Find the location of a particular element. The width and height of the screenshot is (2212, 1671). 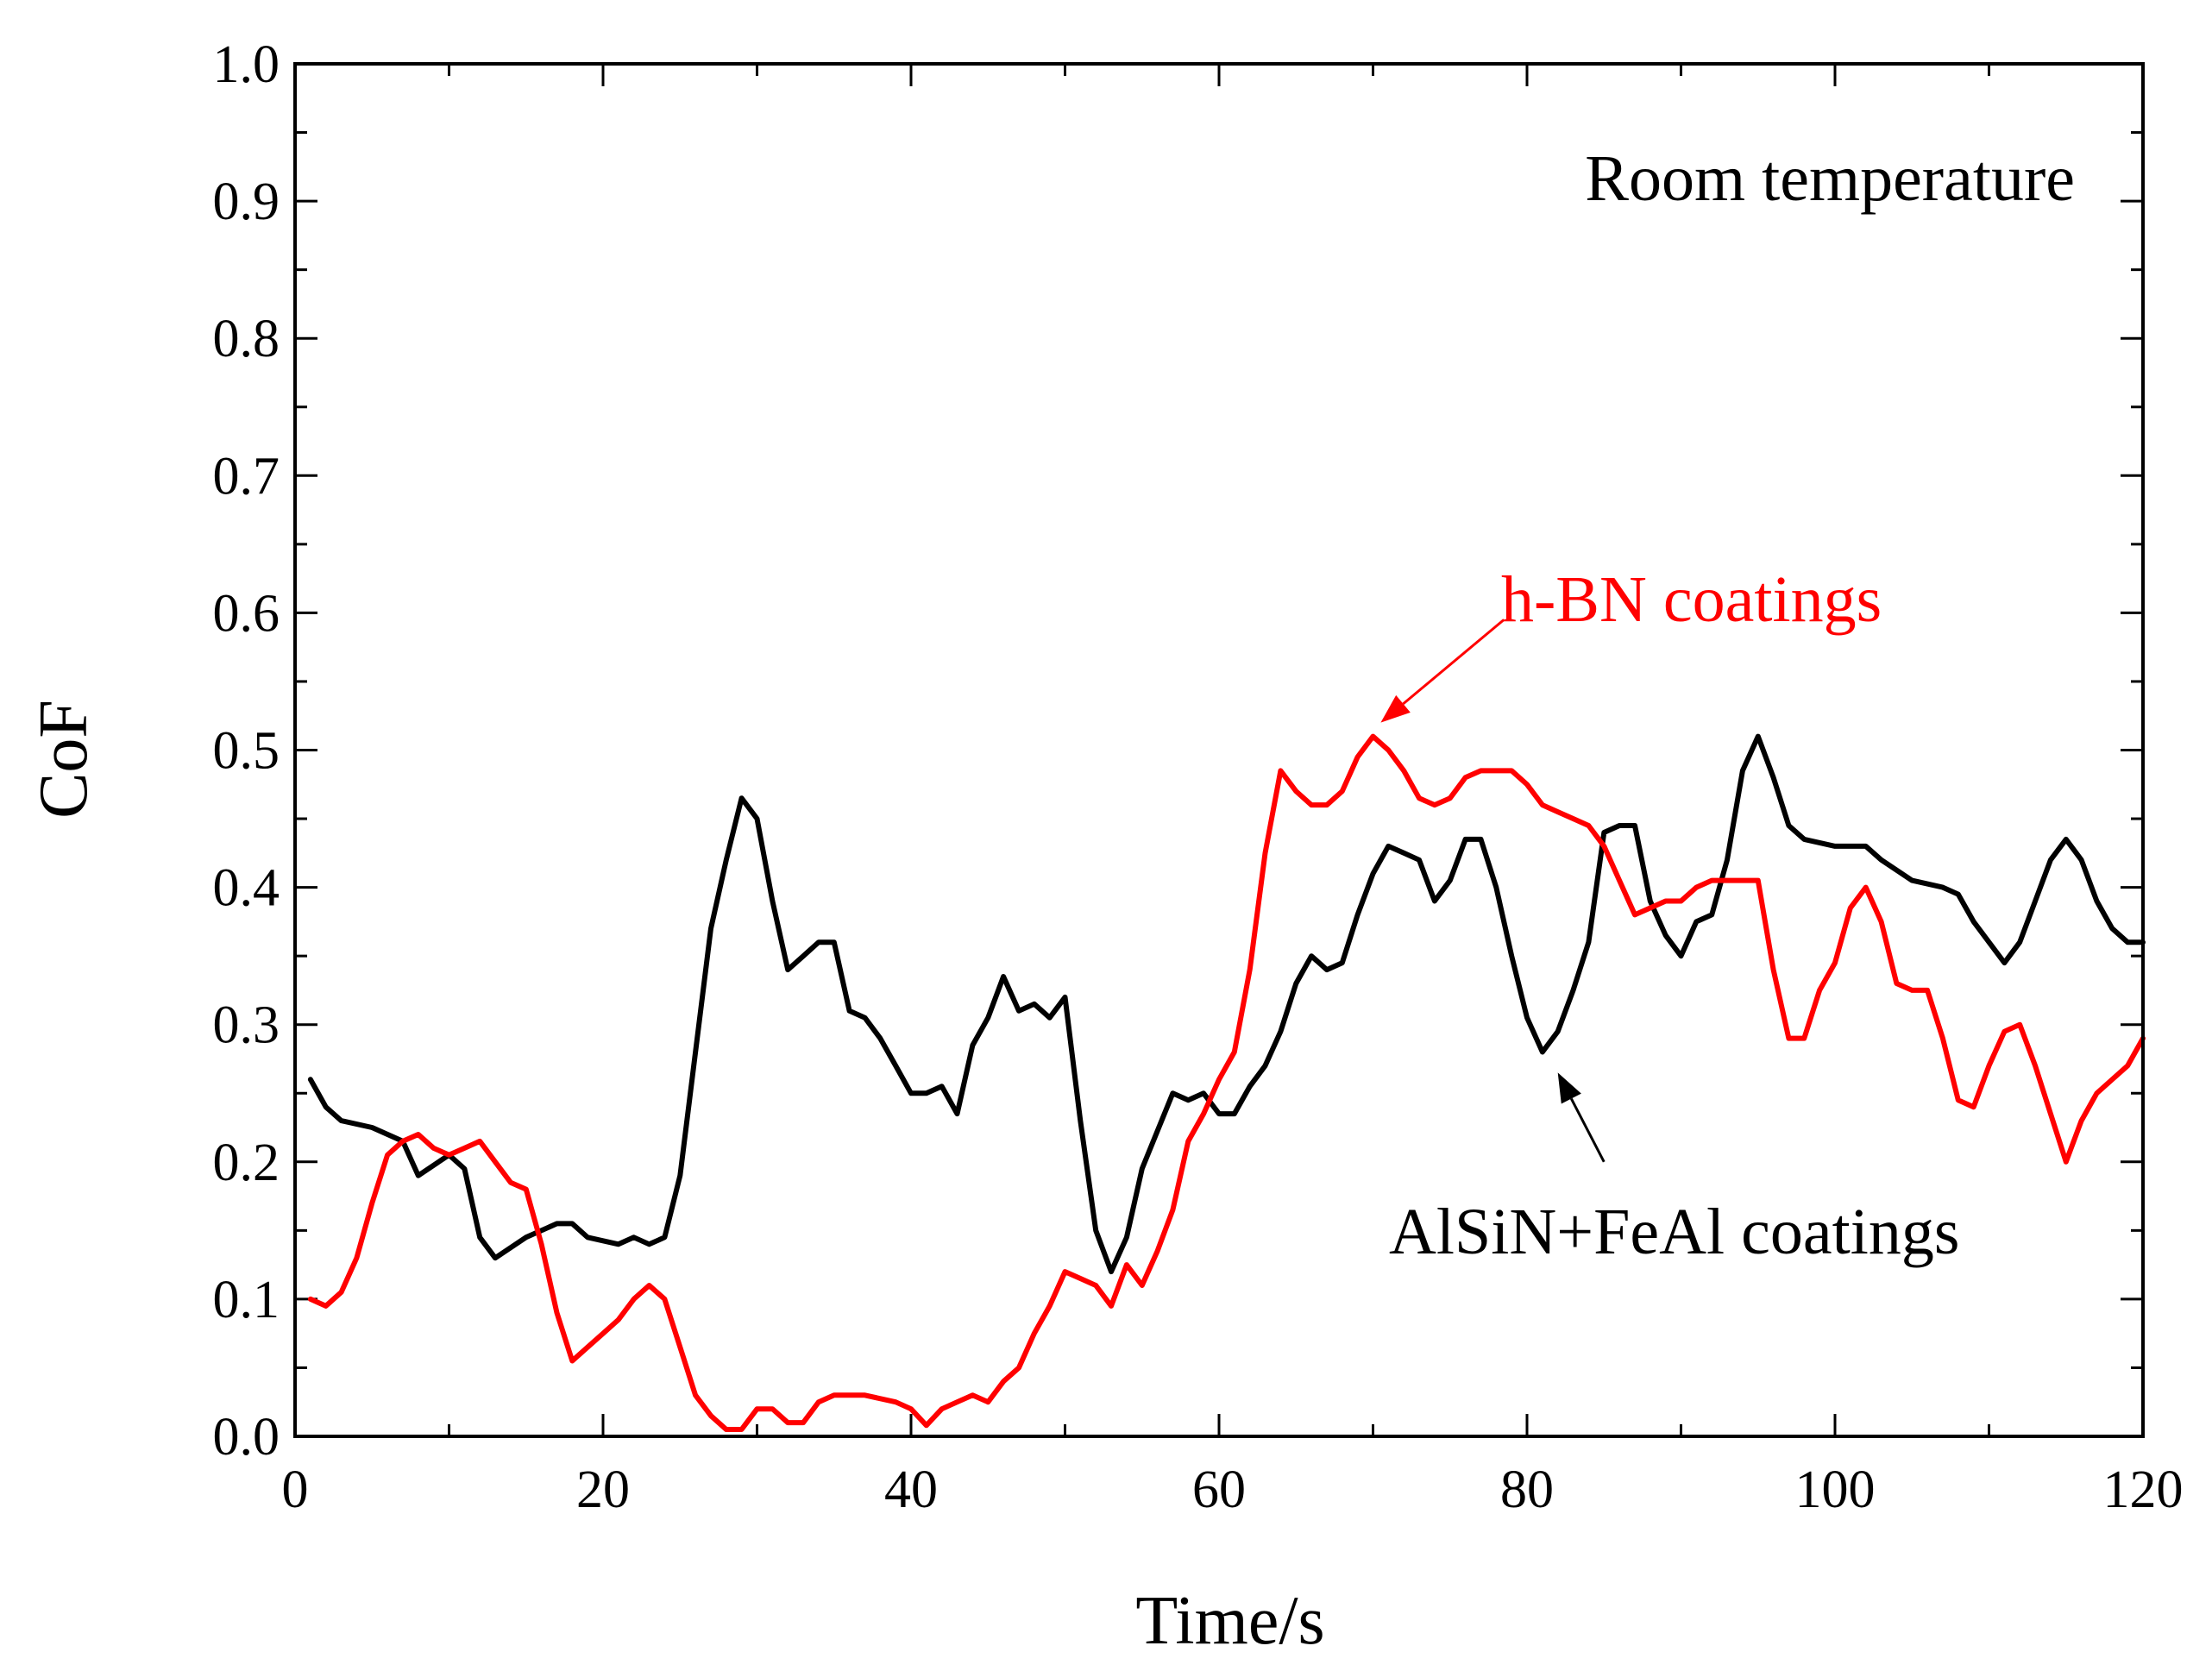

y-axis-title: CoF is located at coordinates (64, 760).